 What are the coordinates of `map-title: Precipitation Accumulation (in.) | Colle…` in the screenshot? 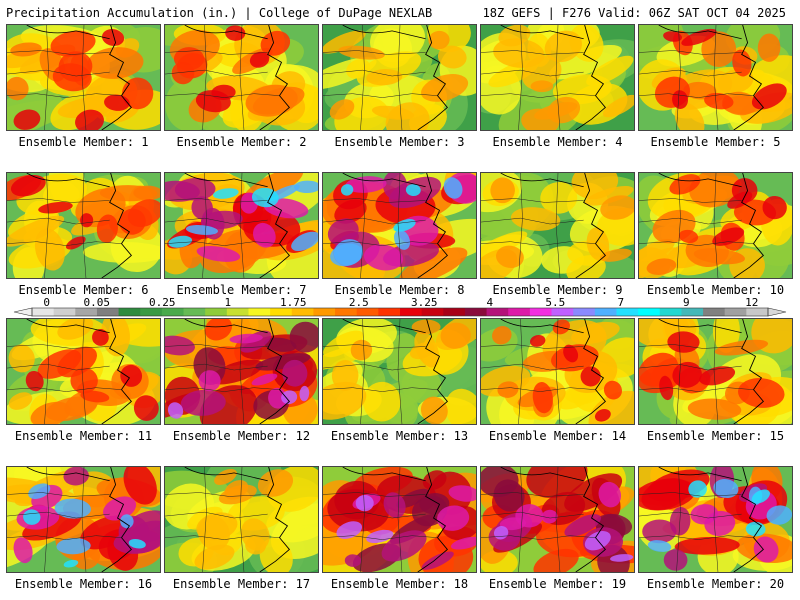 It's located at (219, 13).